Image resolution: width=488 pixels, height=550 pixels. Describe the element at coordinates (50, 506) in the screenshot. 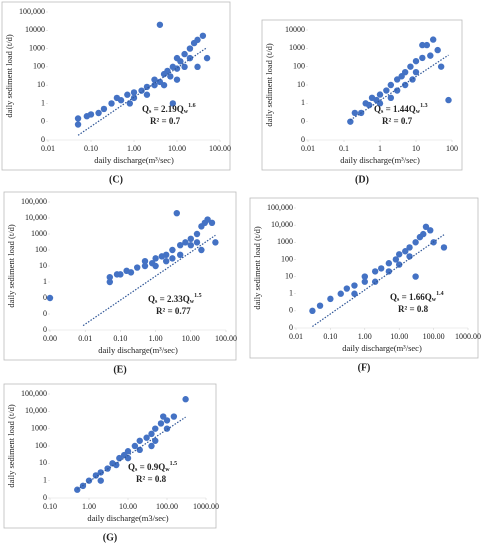

I see `x-tick-label: 0.10` at that location.